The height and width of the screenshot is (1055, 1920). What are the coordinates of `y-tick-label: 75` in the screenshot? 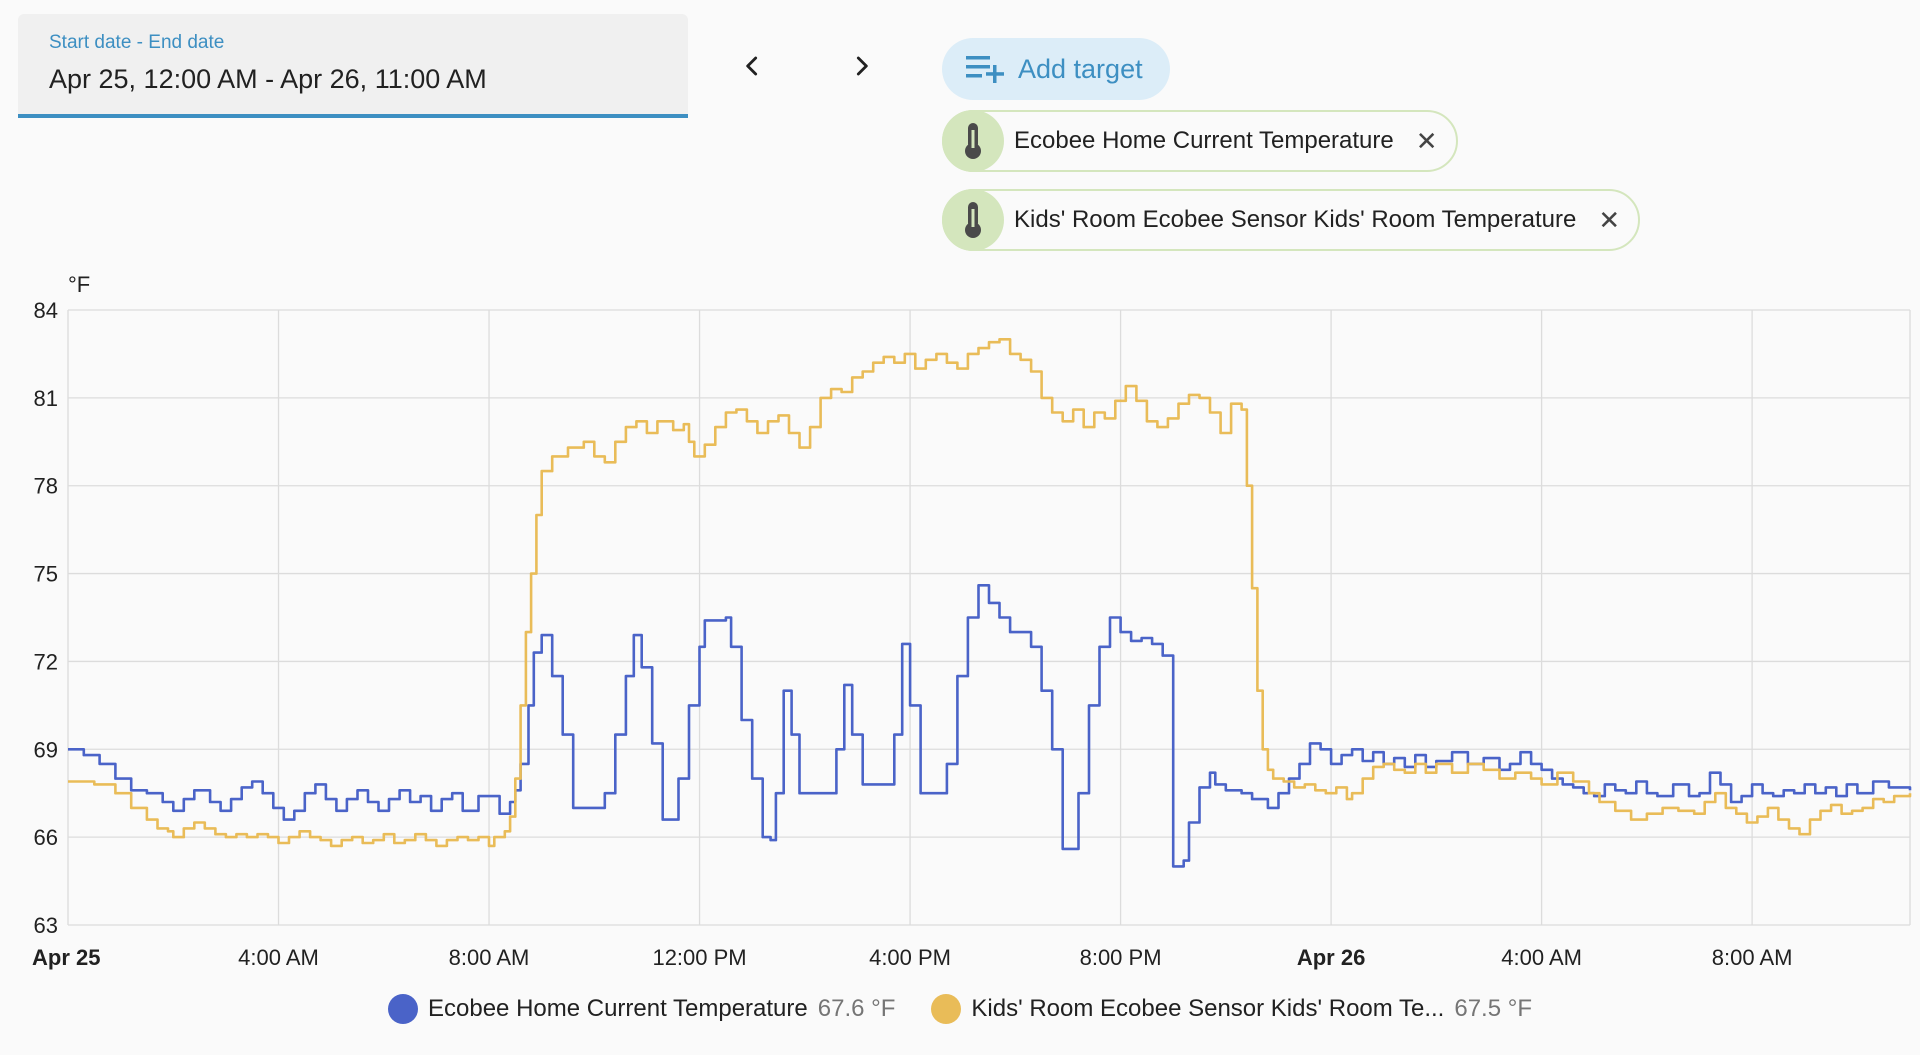 It's located at (46, 574).